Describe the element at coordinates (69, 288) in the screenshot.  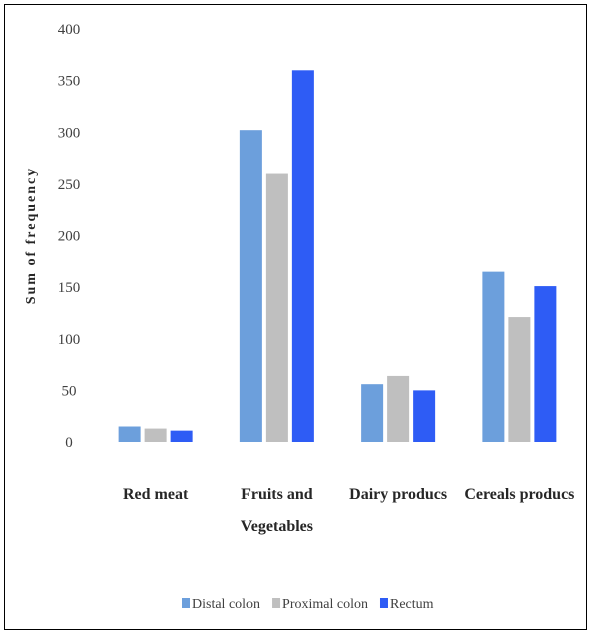
I see `y-tick-label: 150` at that location.